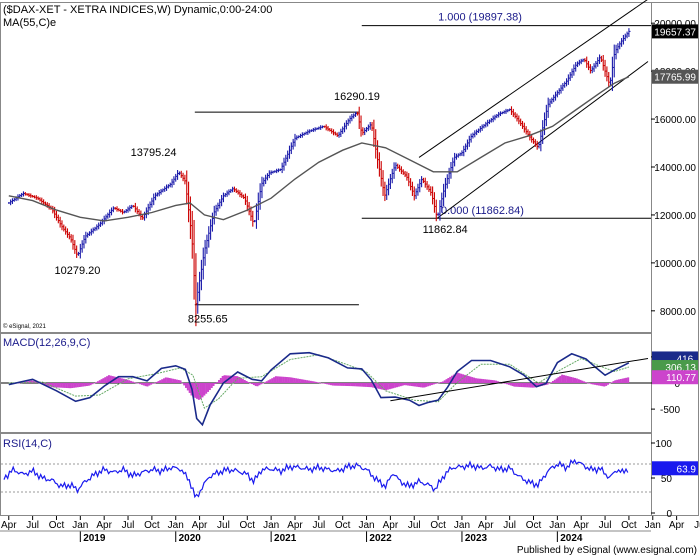 Image resolution: width=700 pixels, height=559 pixels. What do you see at coordinates (380, 538) in the screenshot?
I see `x-year-label: 2022` at bounding box center [380, 538].